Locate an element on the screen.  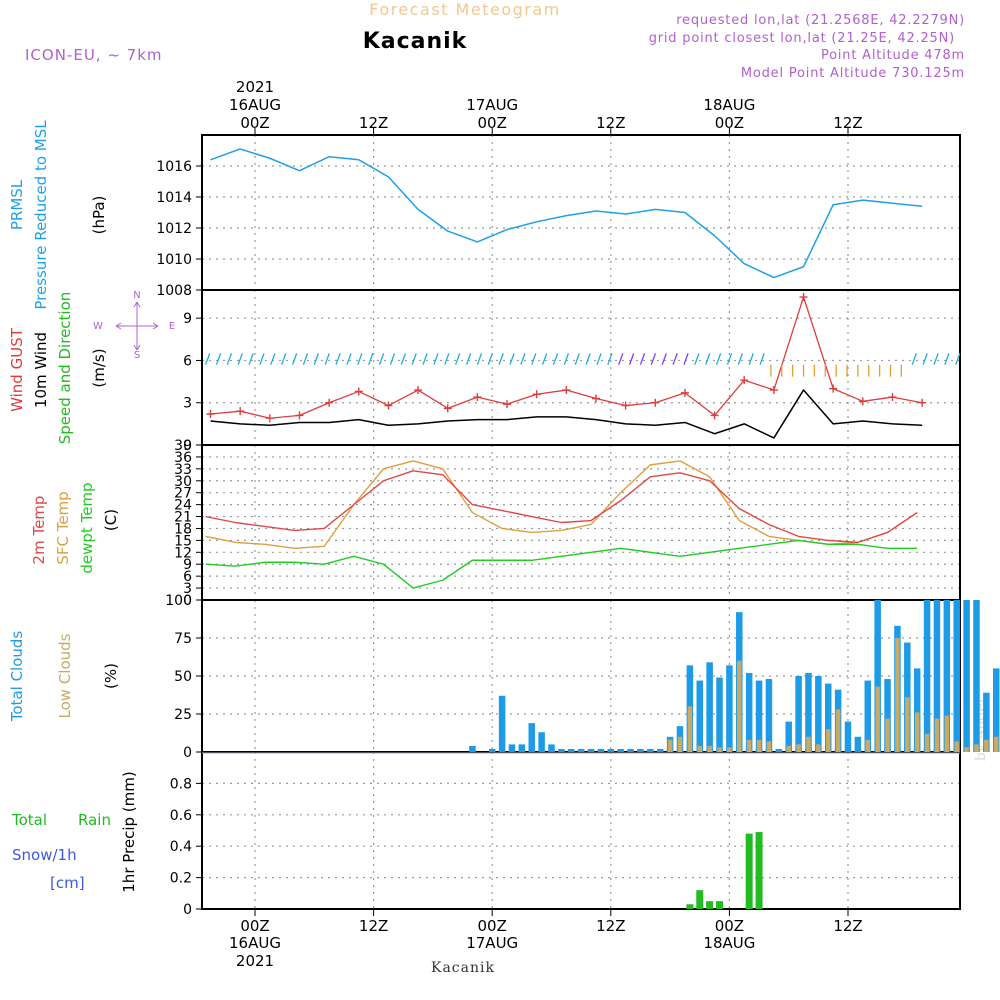
year-label-top: 2021 is located at coordinates (255, 87).